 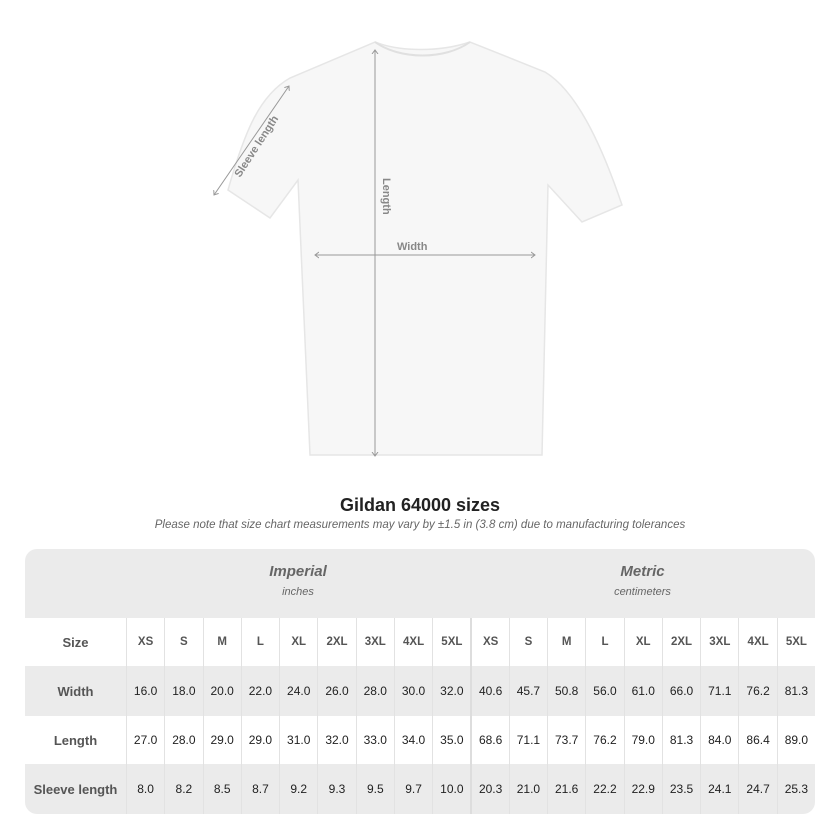 What do you see at coordinates (259, 691) in the screenshot?
I see `table-cell: 22.0` at bounding box center [259, 691].